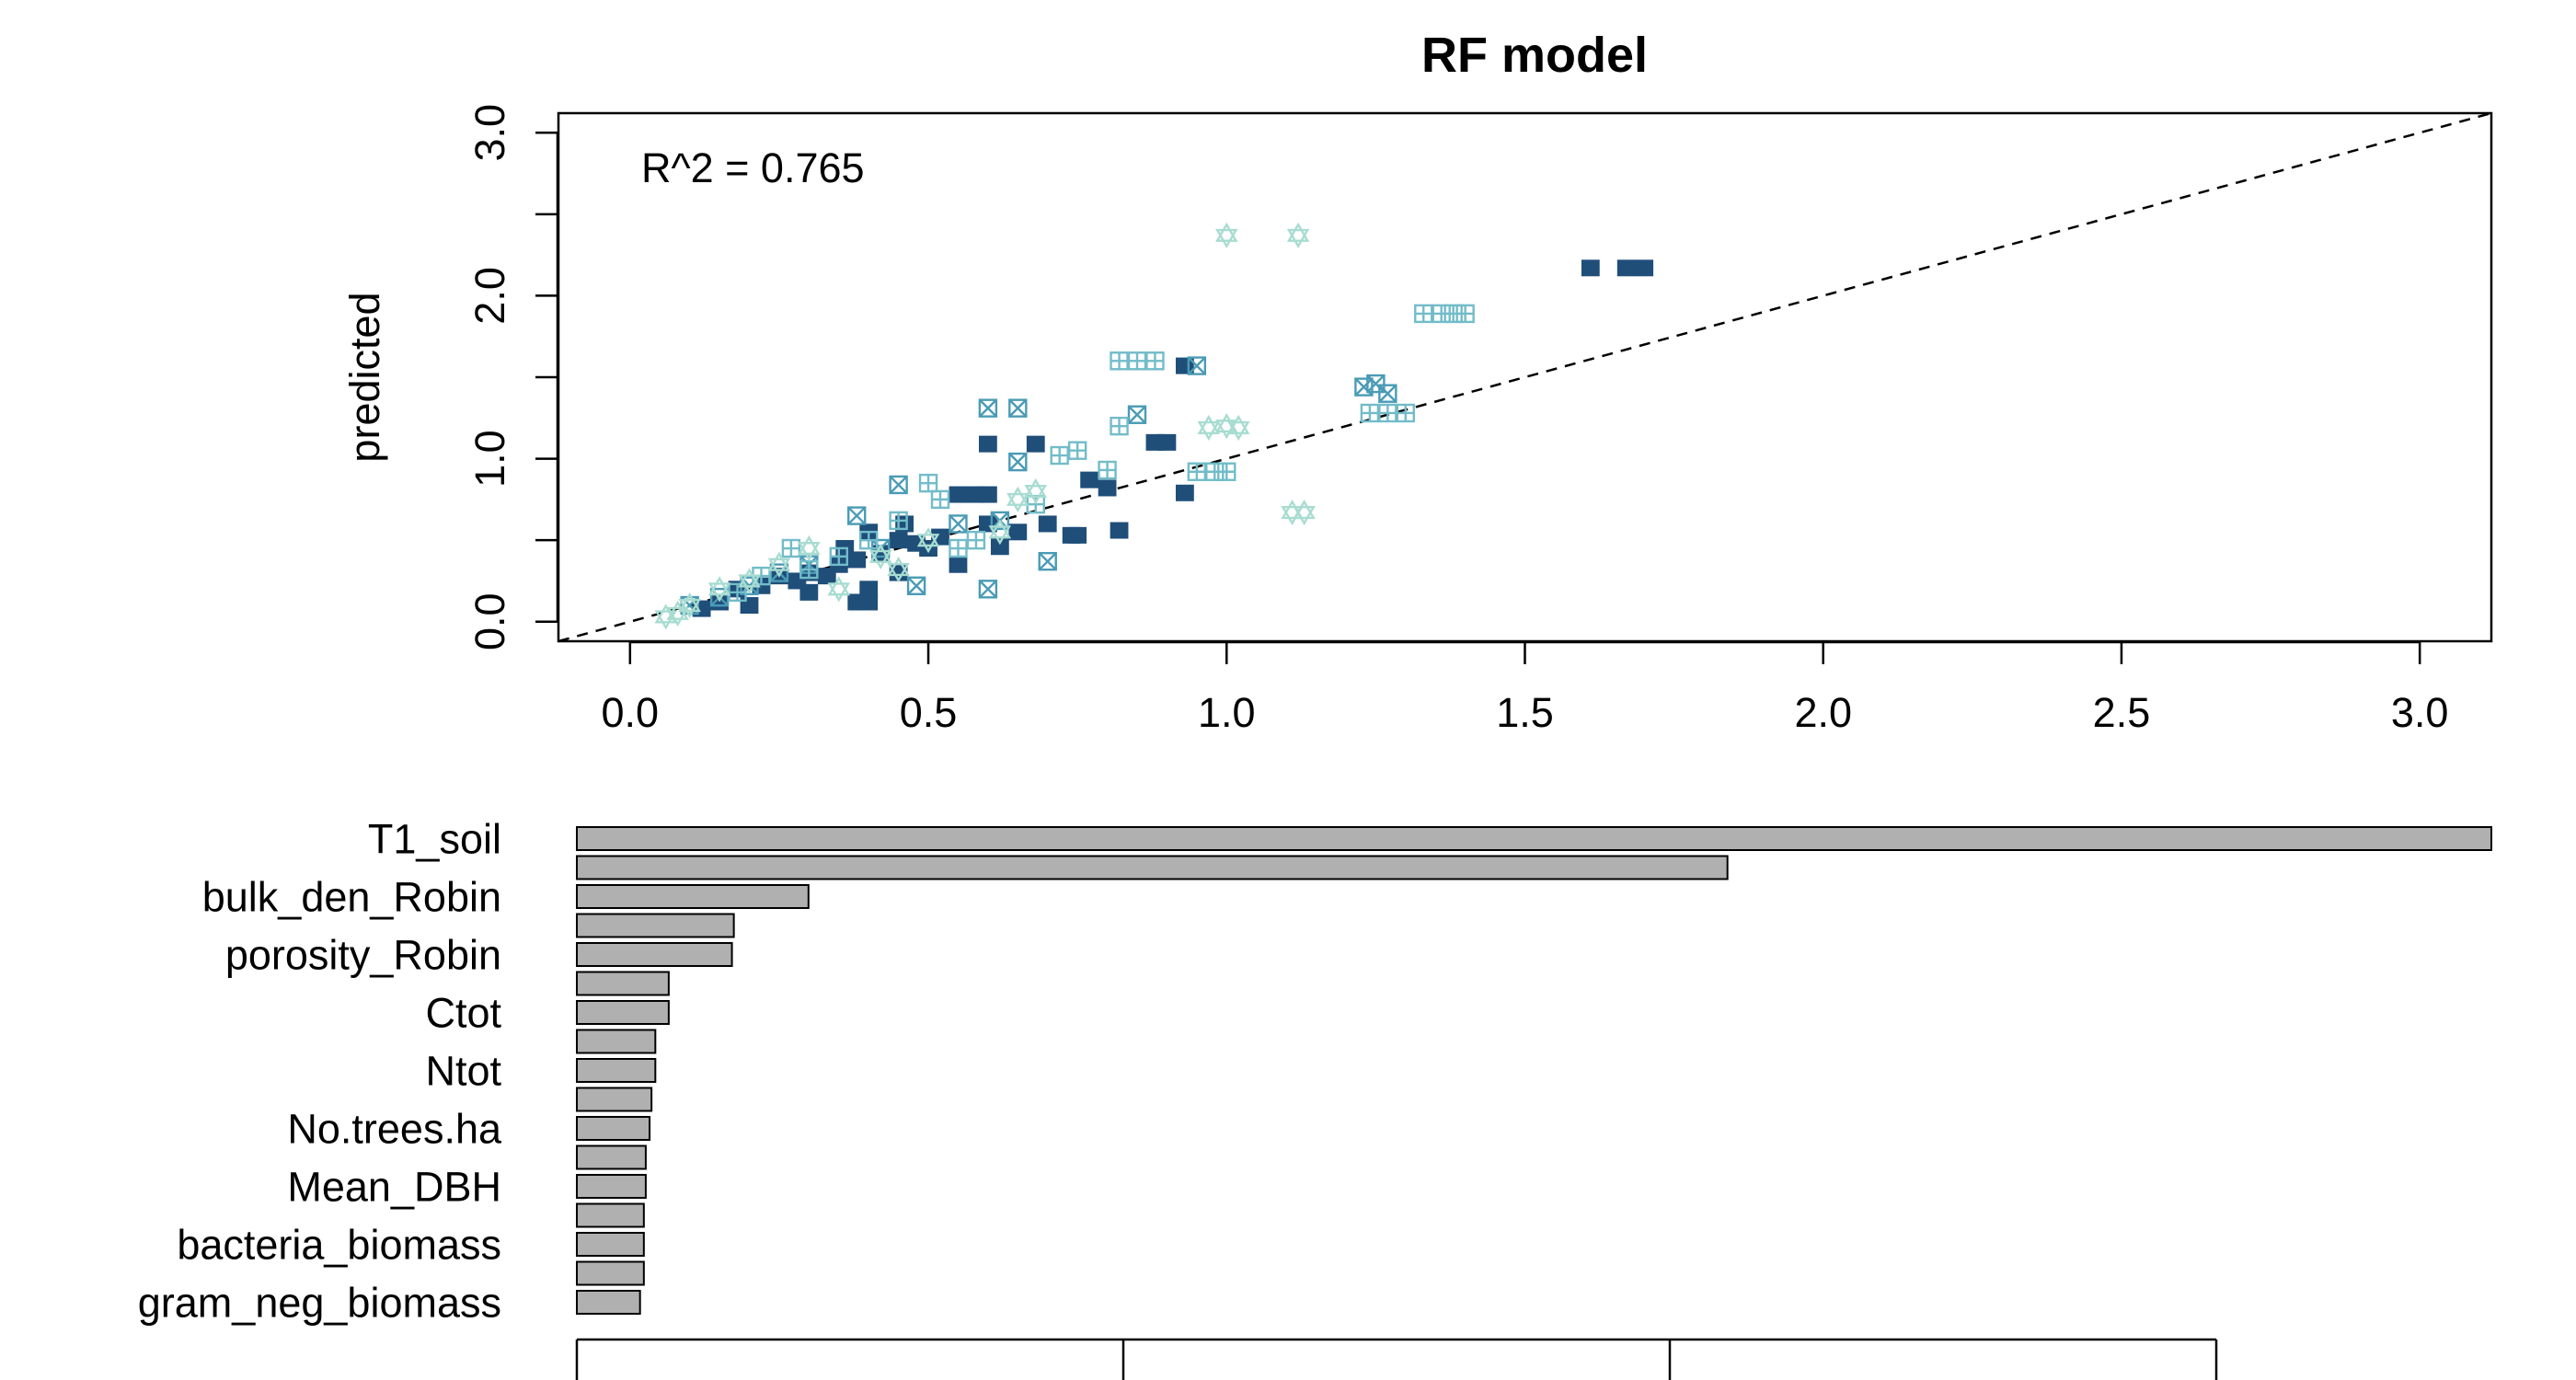 This screenshot has width=2576, height=1380. I want to click on bar-label: No.trees.ha, so click(394, 1129).